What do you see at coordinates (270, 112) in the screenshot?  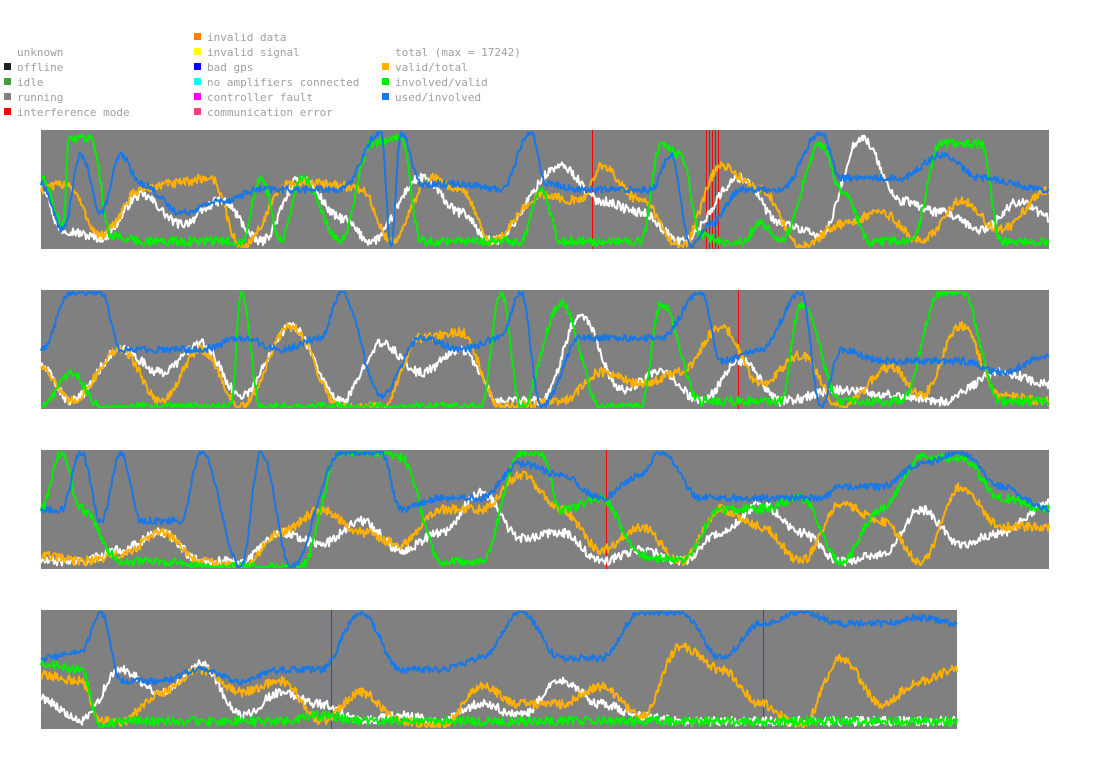 I see `legend-label: communication error` at bounding box center [270, 112].